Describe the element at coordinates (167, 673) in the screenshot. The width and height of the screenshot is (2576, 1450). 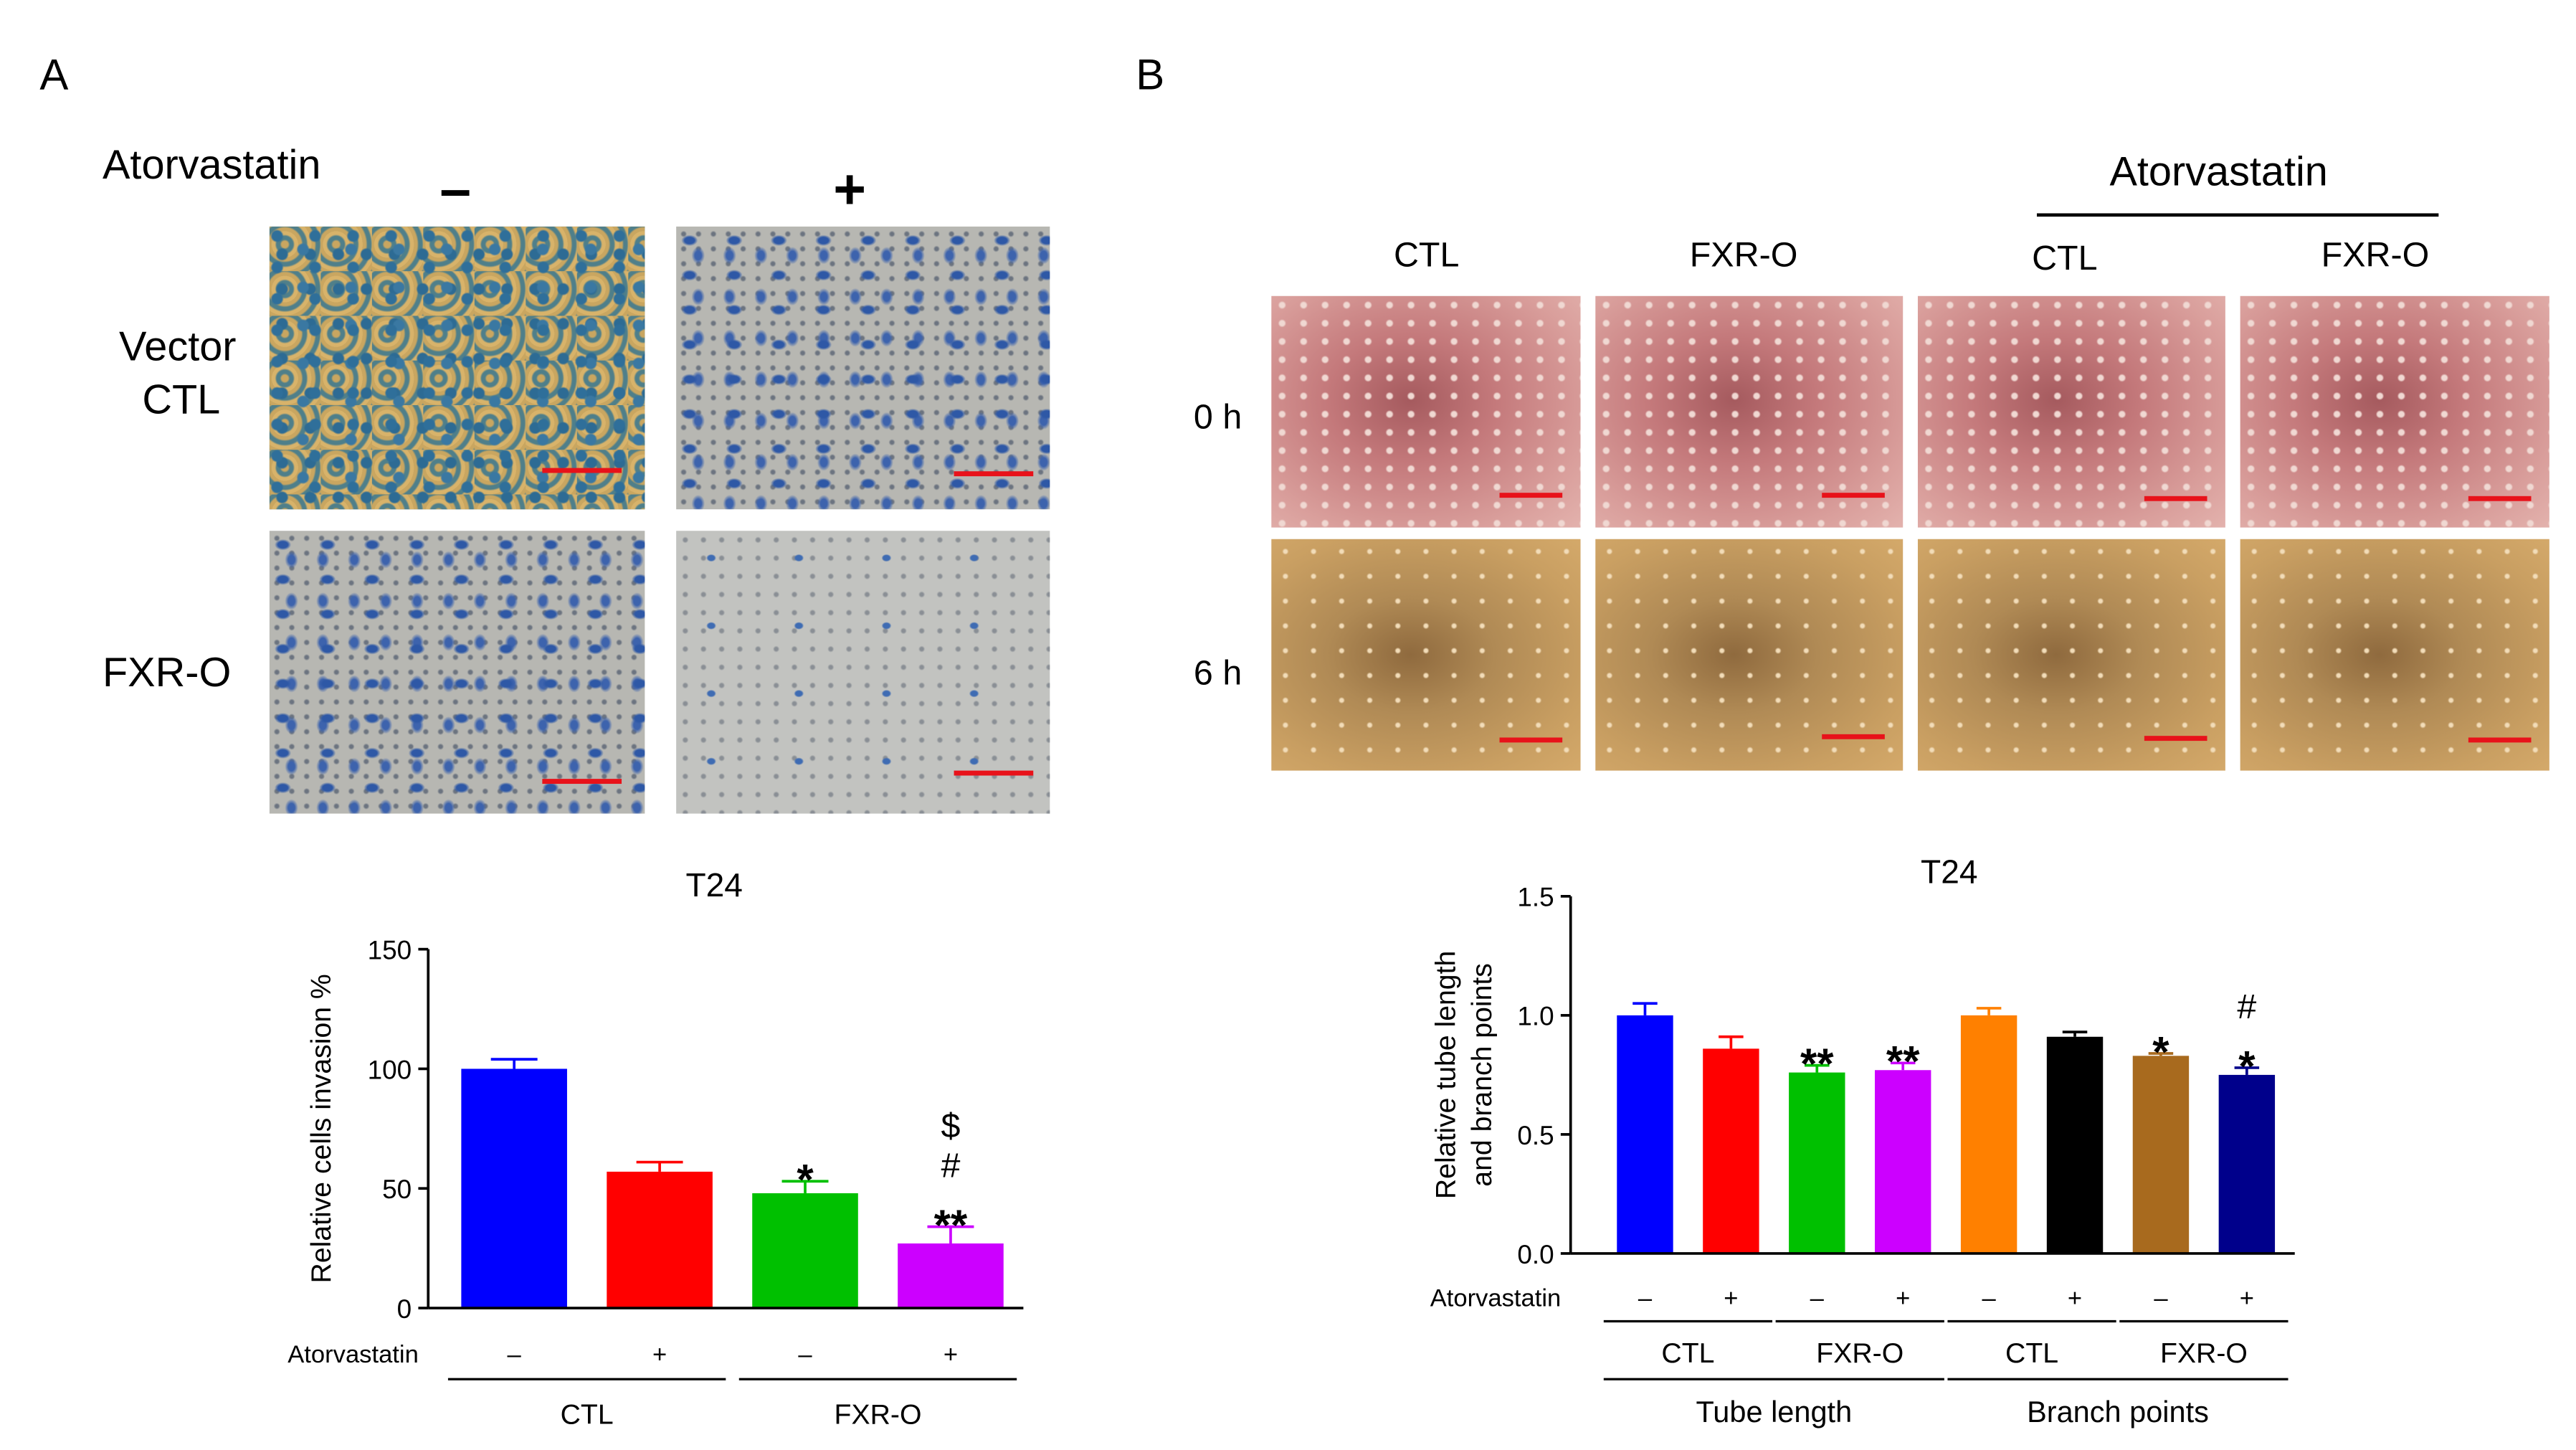
I see `panel-a-row2-label: FXR-O` at that location.